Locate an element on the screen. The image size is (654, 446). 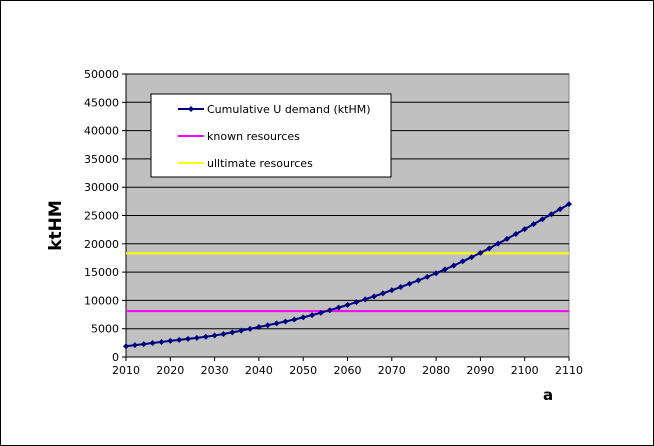
y-tick-label: 50000 is located at coordinates (101, 74).